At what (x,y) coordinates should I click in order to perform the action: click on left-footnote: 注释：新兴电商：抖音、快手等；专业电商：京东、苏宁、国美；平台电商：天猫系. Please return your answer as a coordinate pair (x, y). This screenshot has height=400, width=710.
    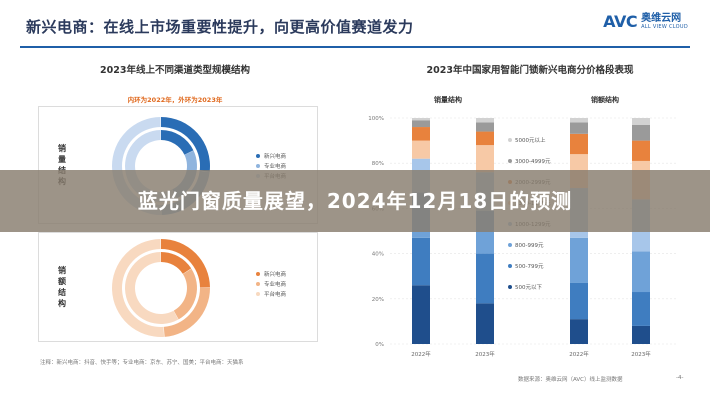
    Looking at the image, I should click on (142, 363).